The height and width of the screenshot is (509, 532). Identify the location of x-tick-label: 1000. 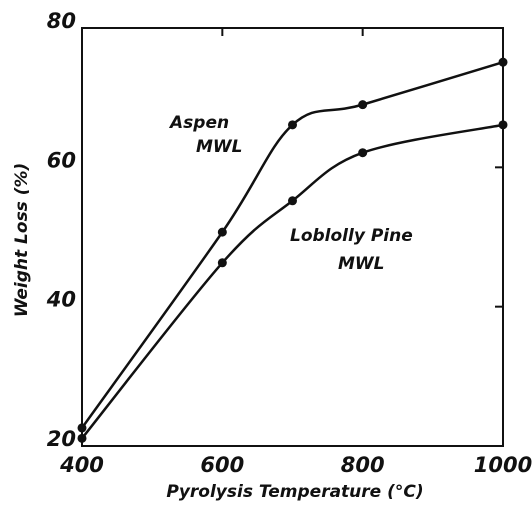
(503, 465).